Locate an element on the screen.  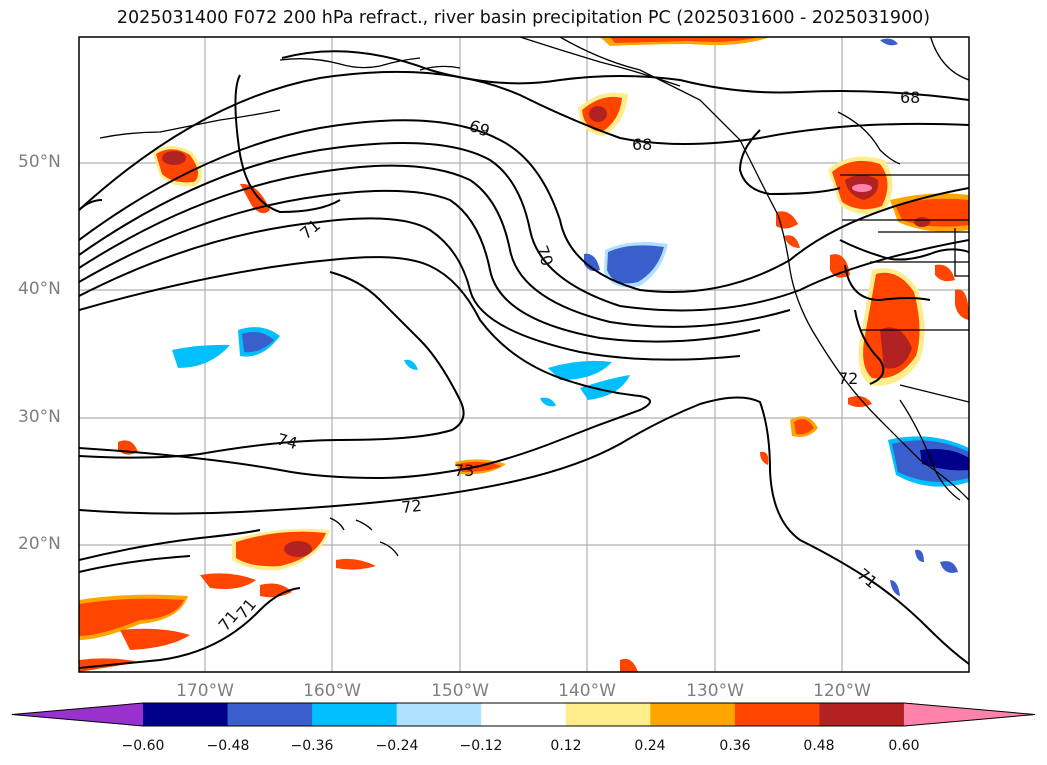
colorbar-tick-label: −0.48 is located at coordinates (228, 746).